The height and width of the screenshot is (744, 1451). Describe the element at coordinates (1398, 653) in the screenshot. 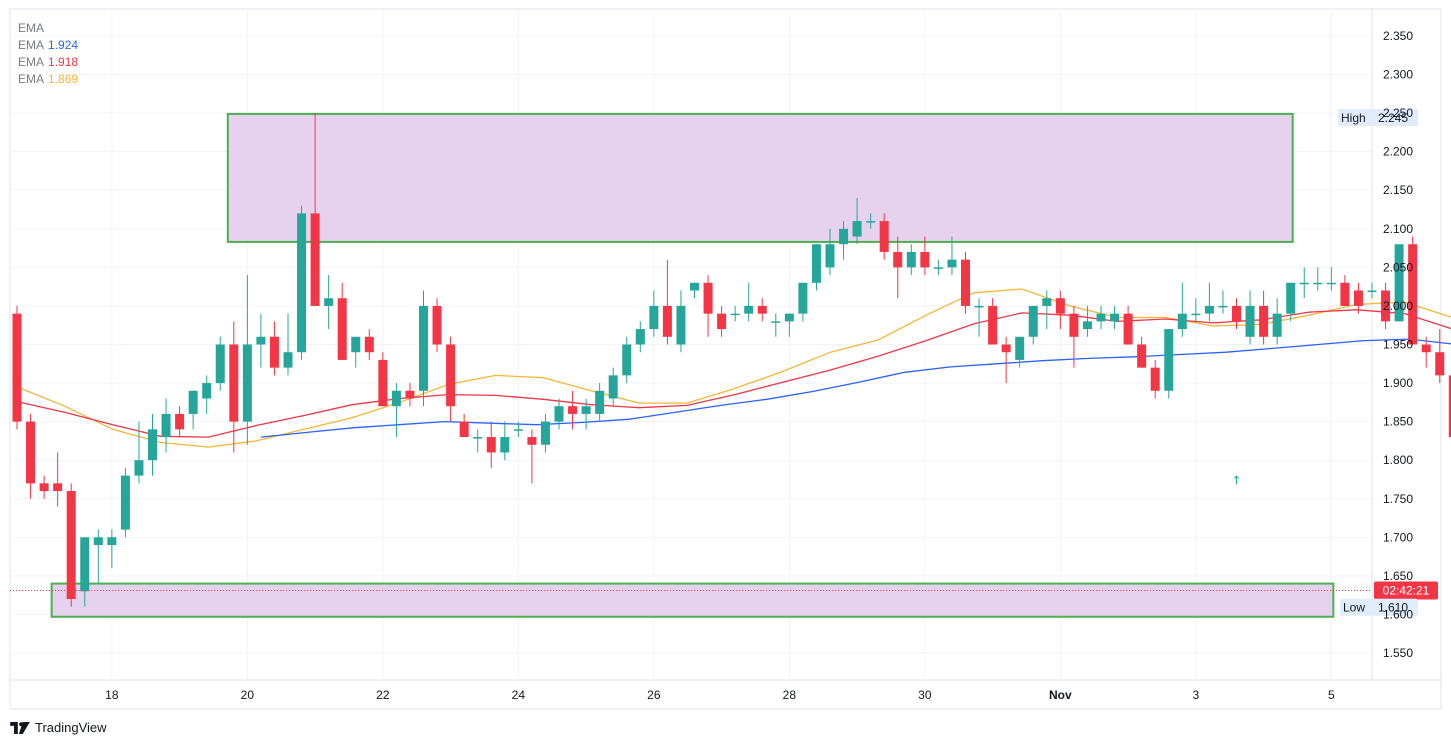

I see `price-tick-label: 1.550` at that location.